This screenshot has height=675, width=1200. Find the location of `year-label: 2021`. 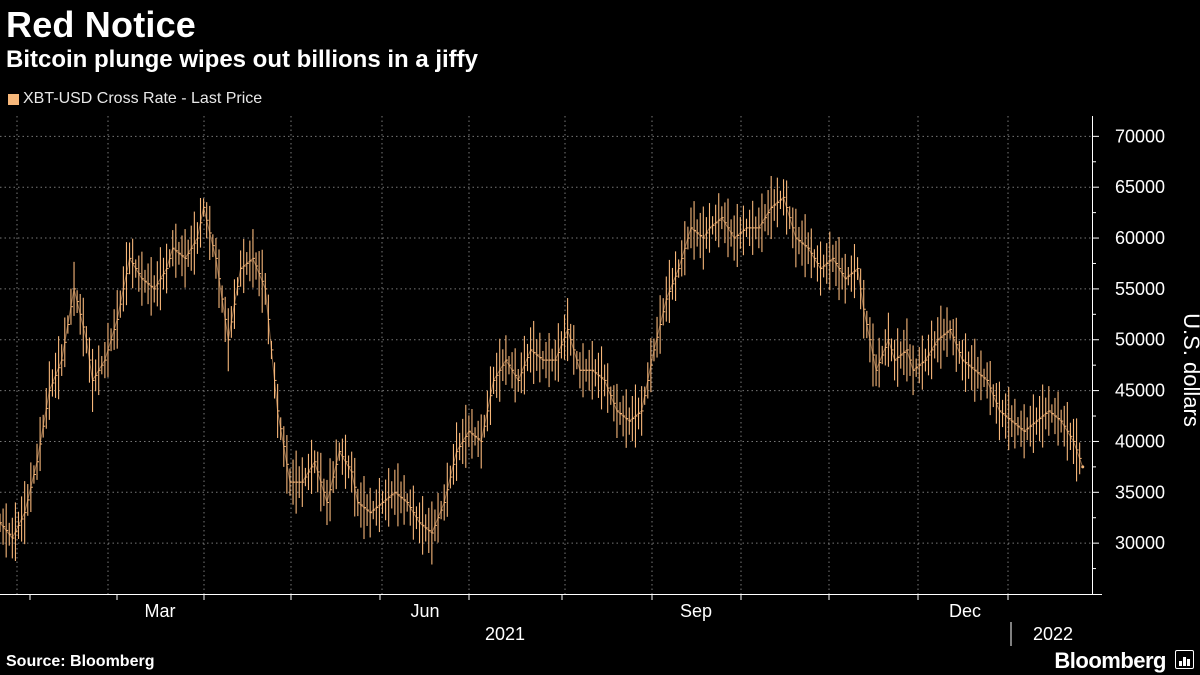

year-label: 2021 is located at coordinates (505, 634).